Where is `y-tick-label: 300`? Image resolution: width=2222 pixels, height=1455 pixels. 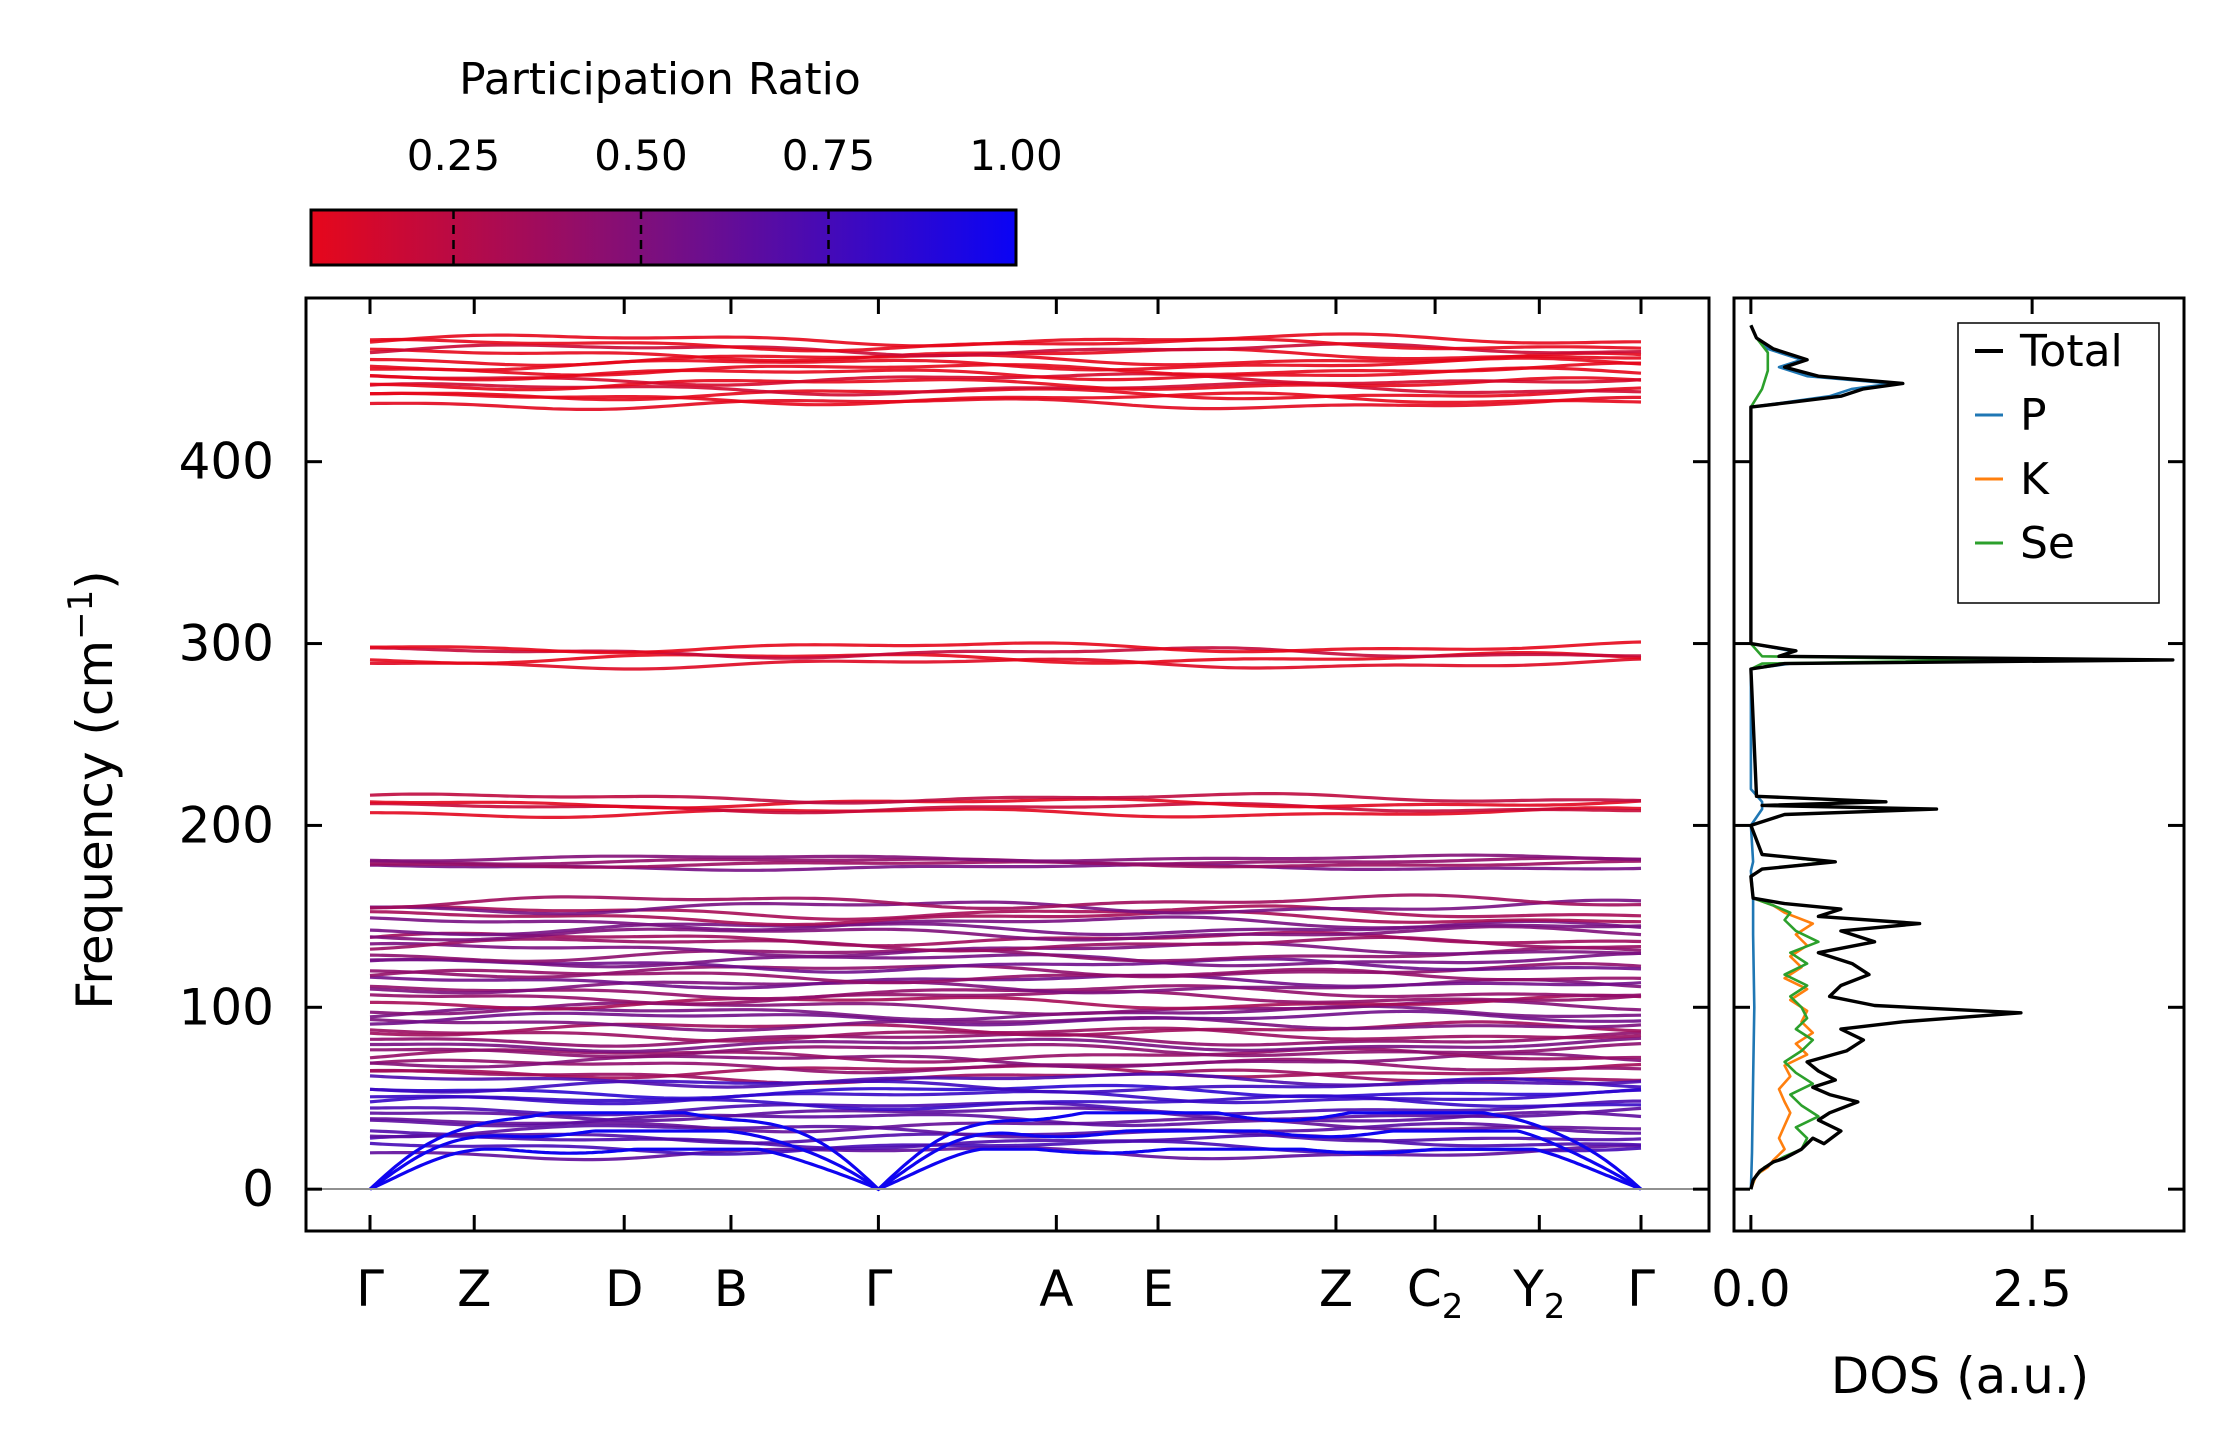
y-tick-label: 300 is located at coordinates (226, 644).